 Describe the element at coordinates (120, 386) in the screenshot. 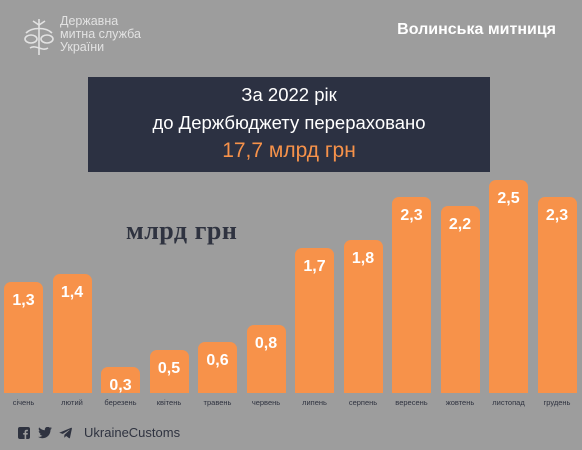

I see `bar-value-label: 0,3` at that location.